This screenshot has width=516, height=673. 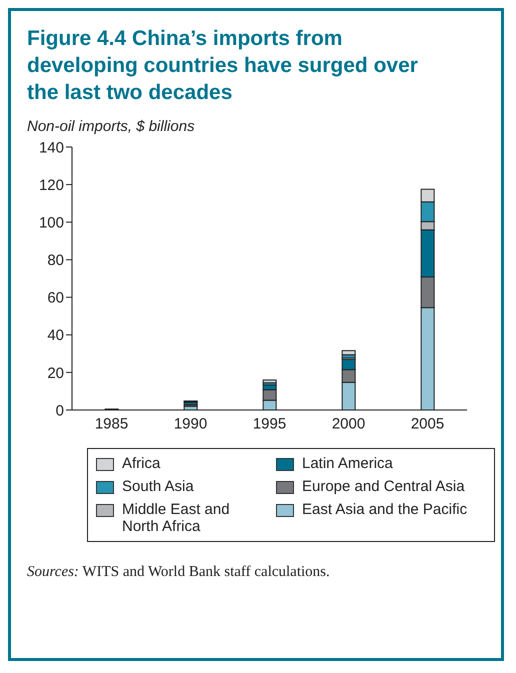 I want to click on legend-label: Europe and Central Asia, so click(x=383, y=486).